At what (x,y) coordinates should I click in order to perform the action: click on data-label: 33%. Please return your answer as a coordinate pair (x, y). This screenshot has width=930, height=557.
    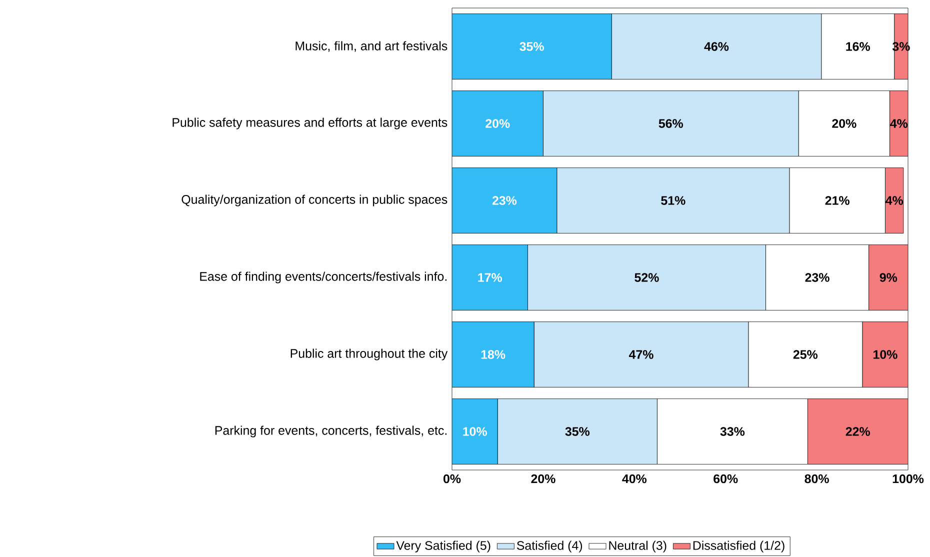
    Looking at the image, I should click on (732, 431).